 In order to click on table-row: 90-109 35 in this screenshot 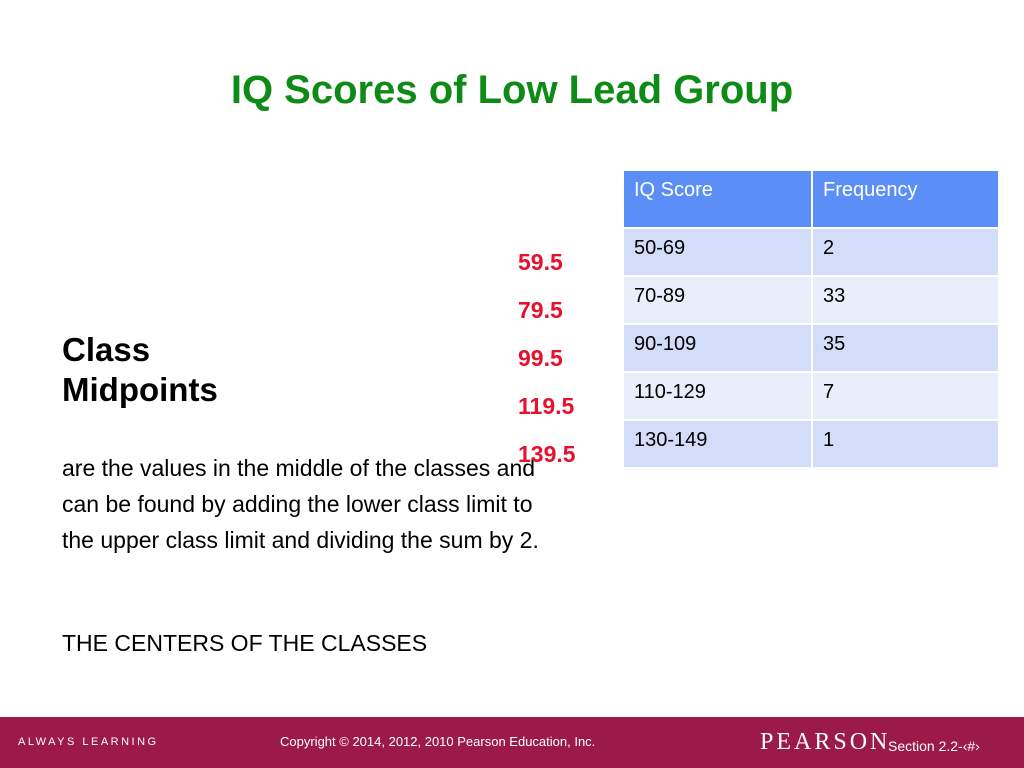, I will do `click(811, 348)`.